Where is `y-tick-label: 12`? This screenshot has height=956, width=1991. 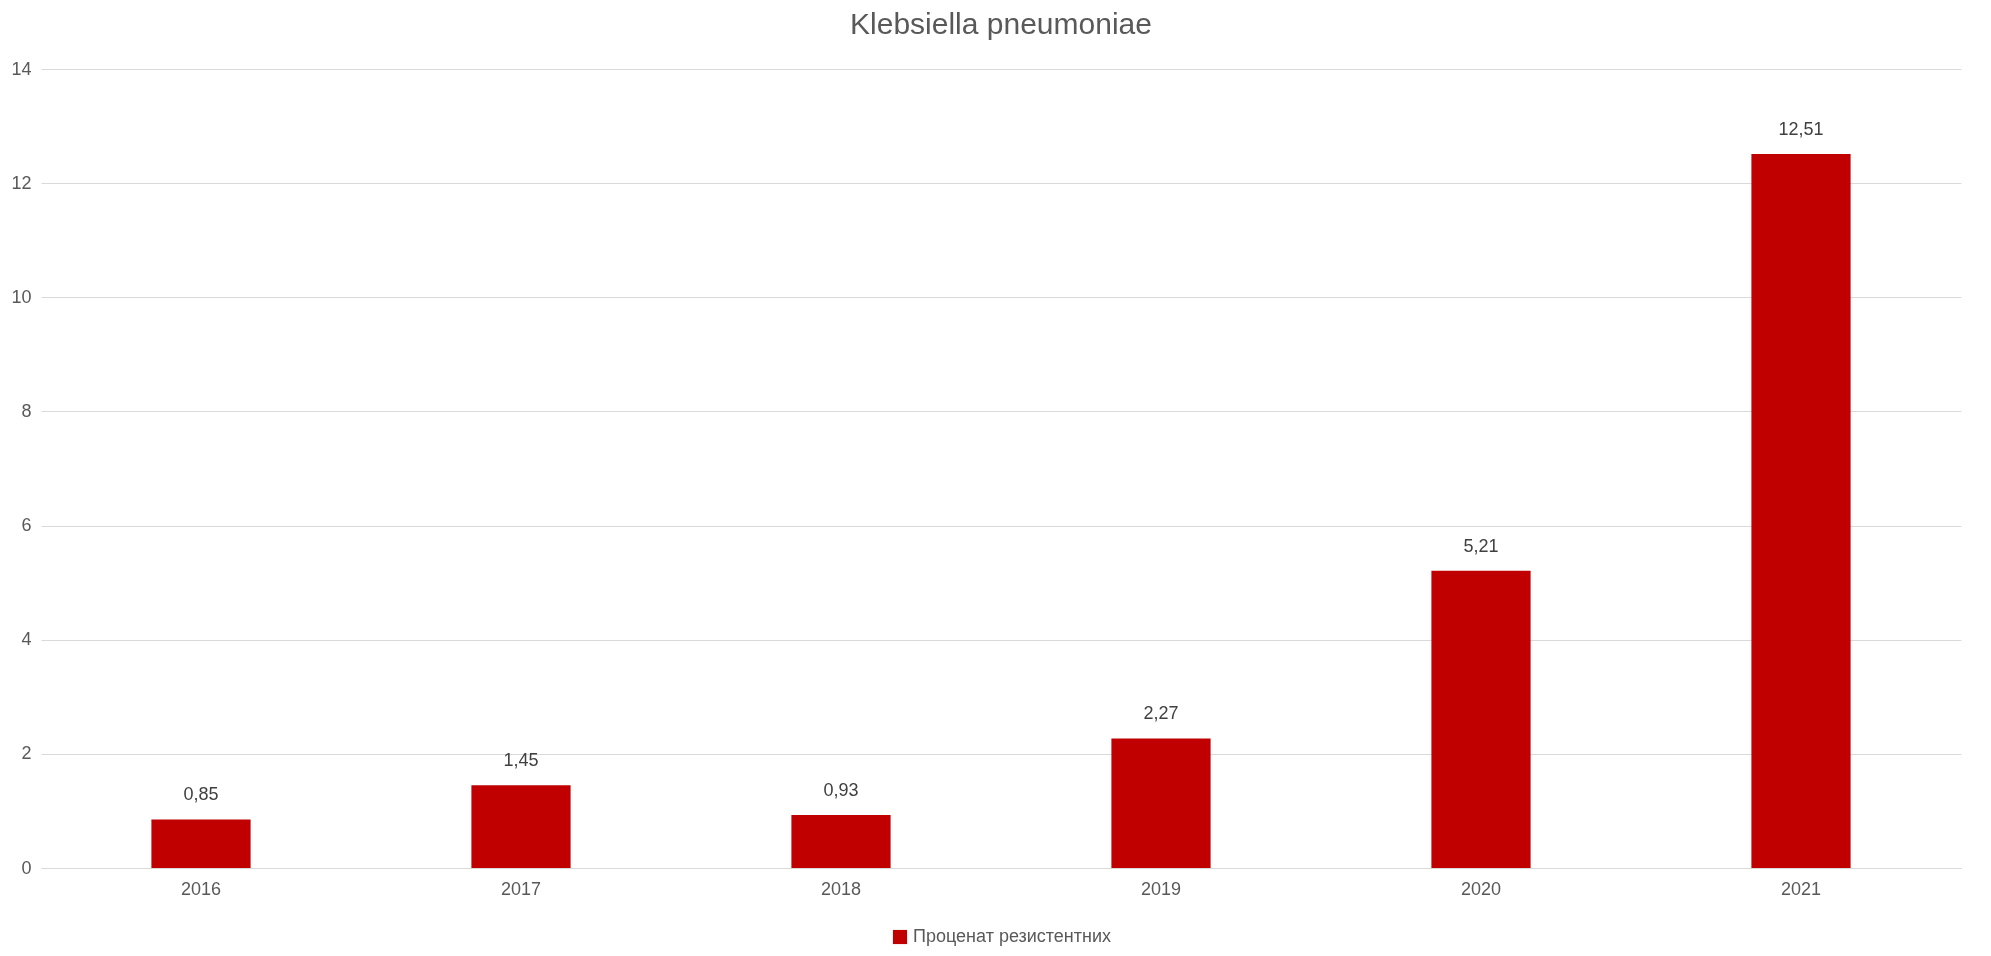 y-tick-label: 12 is located at coordinates (21, 182).